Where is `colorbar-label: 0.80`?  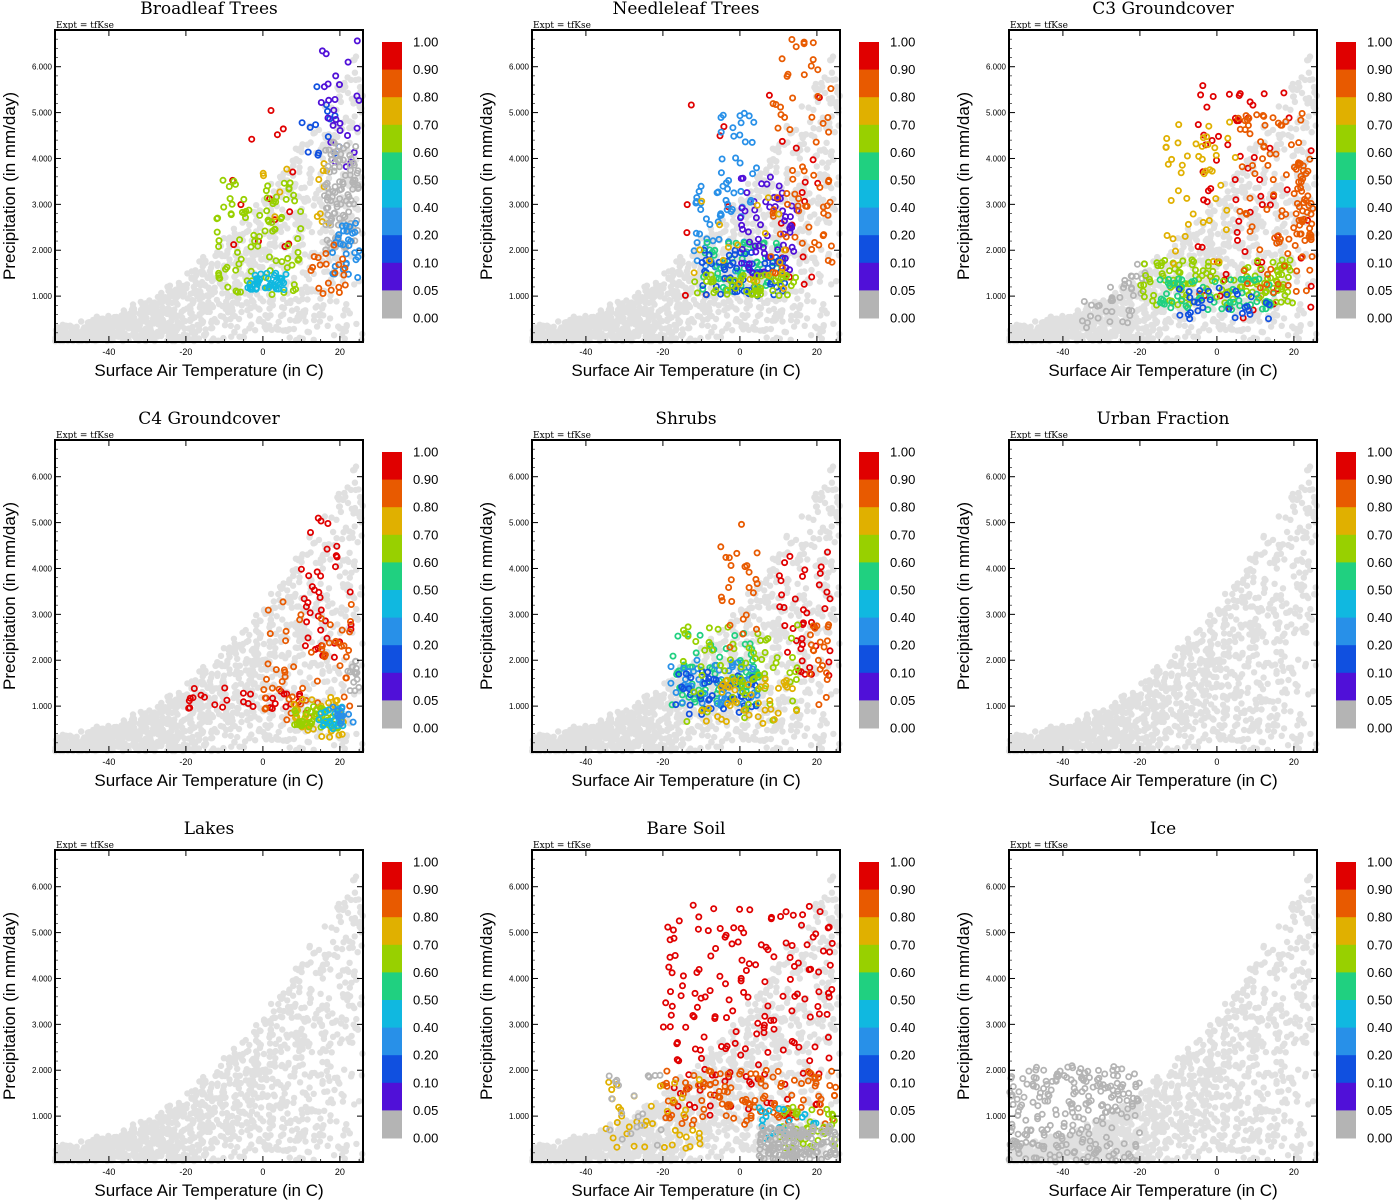 colorbar-label: 0.80 is located at coordinates (425, 97).